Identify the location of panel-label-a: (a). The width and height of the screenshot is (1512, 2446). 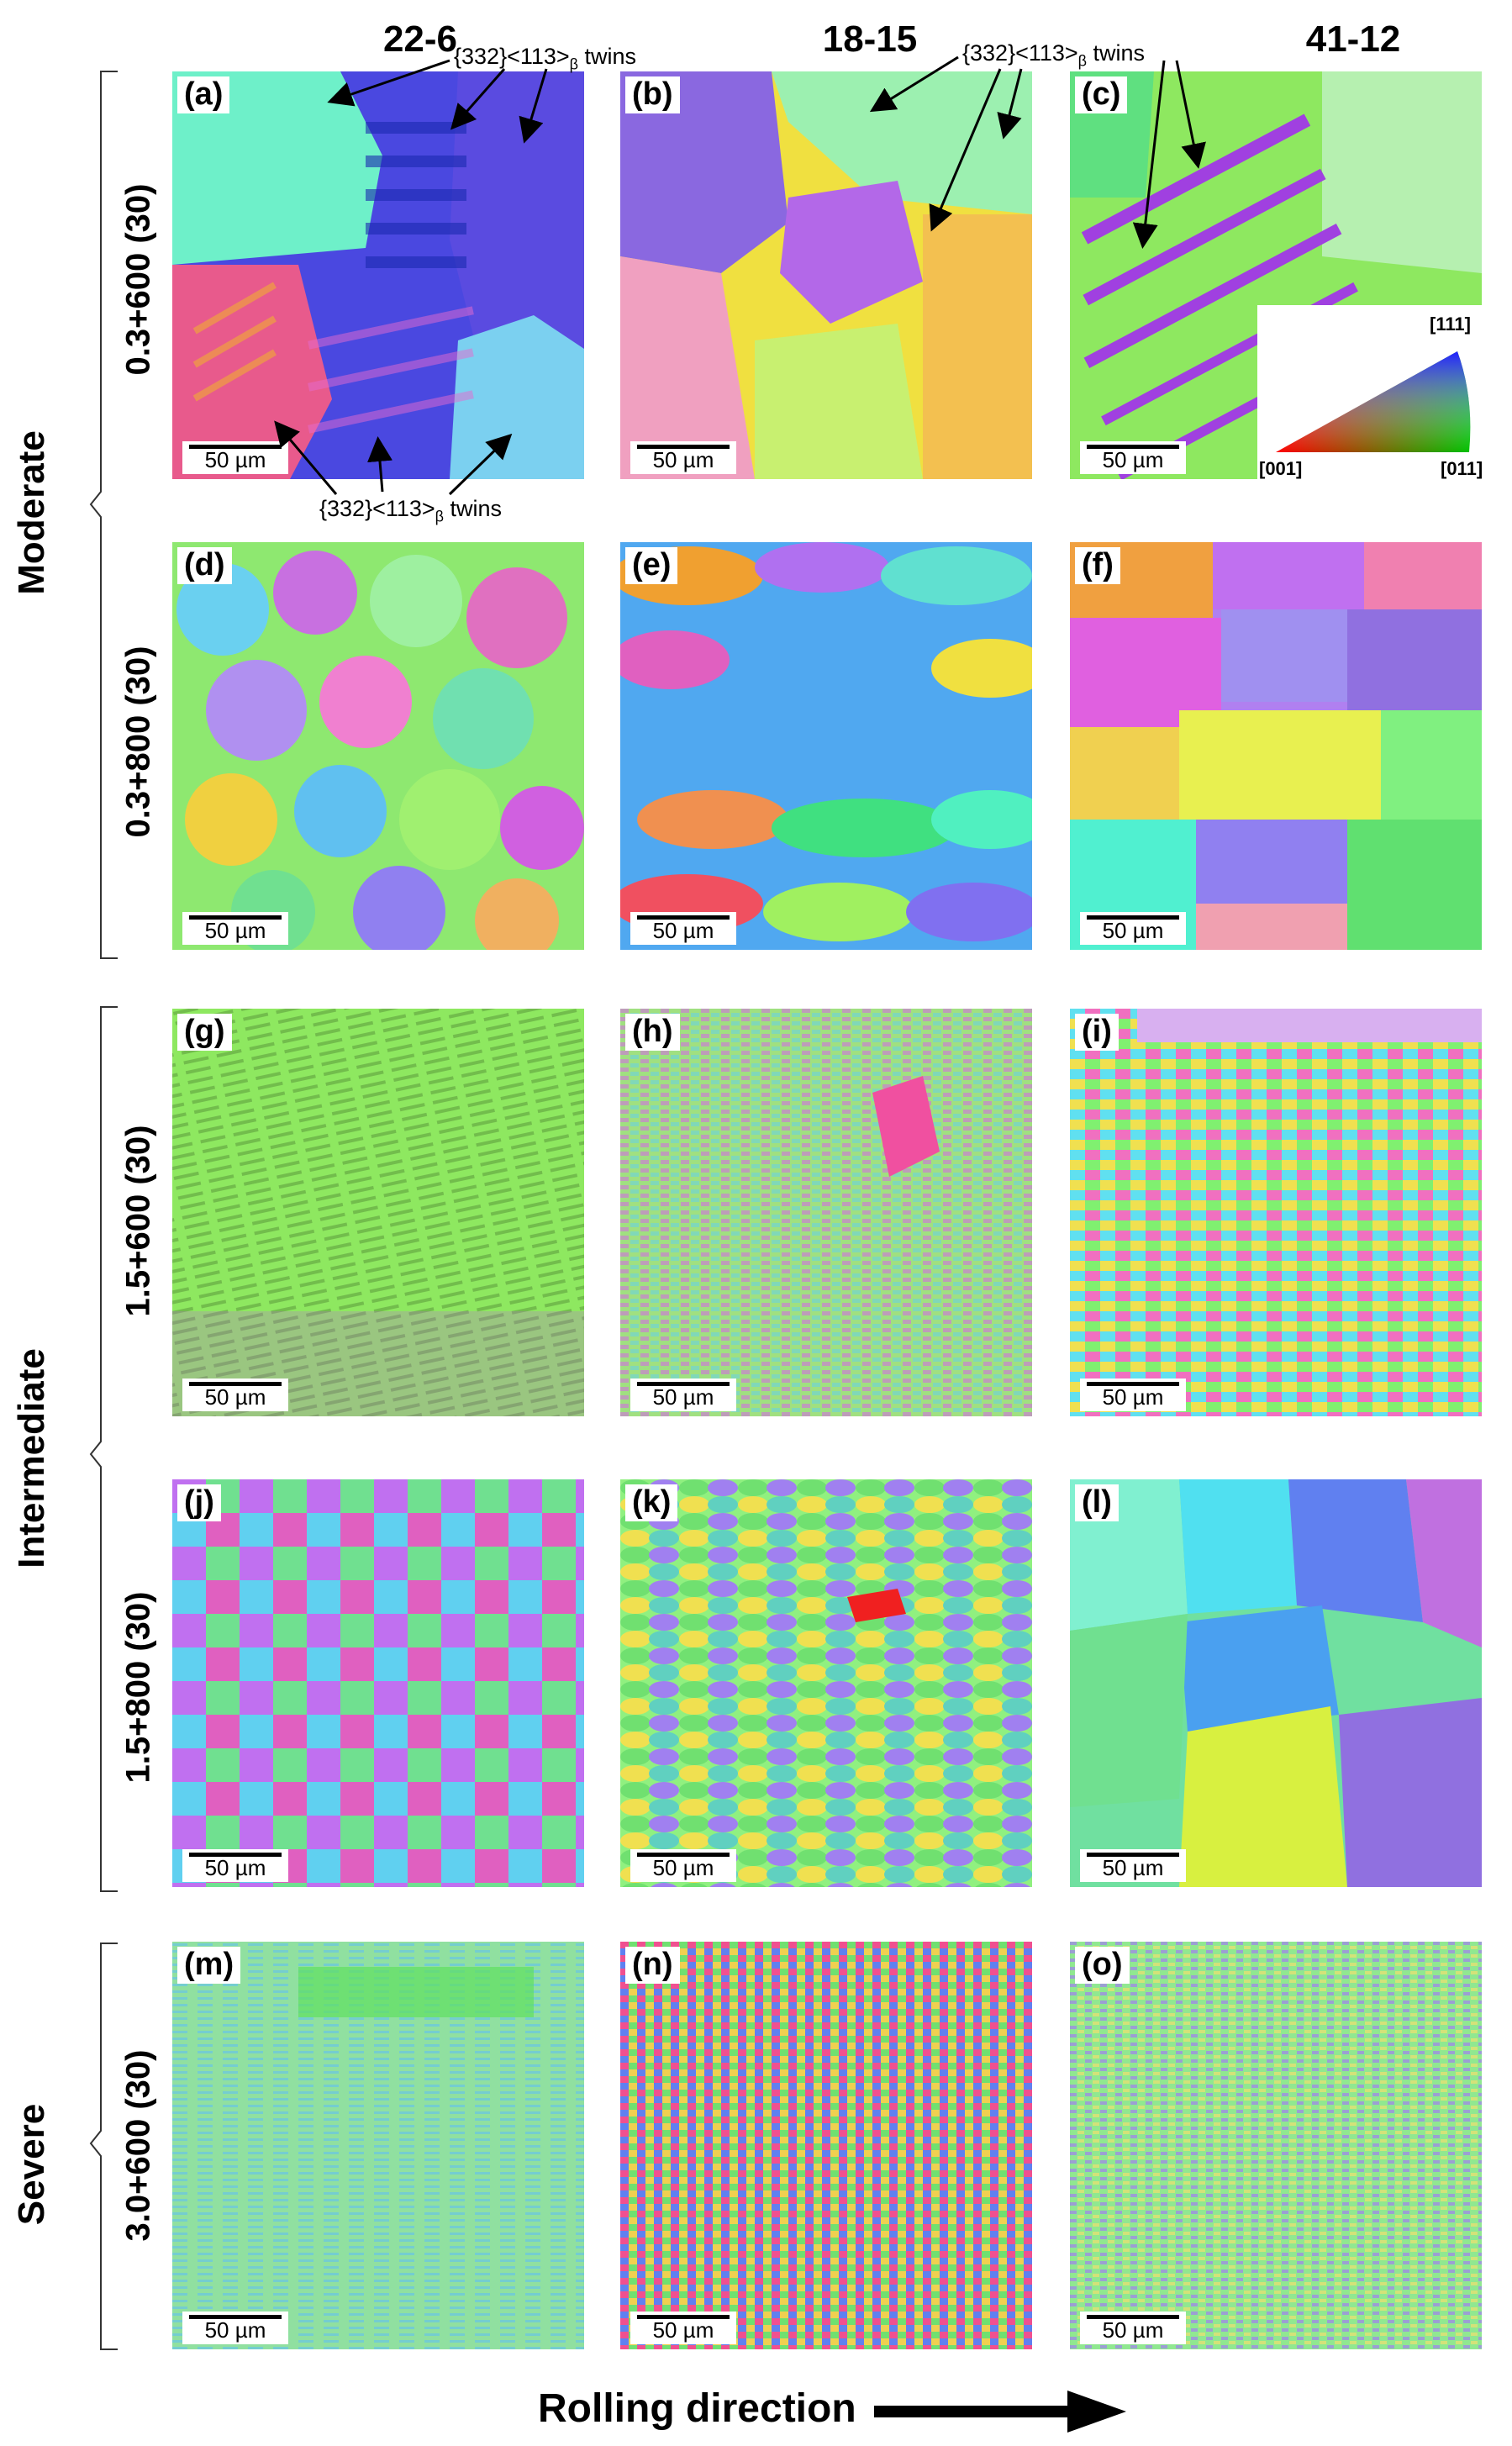
(204, 94).